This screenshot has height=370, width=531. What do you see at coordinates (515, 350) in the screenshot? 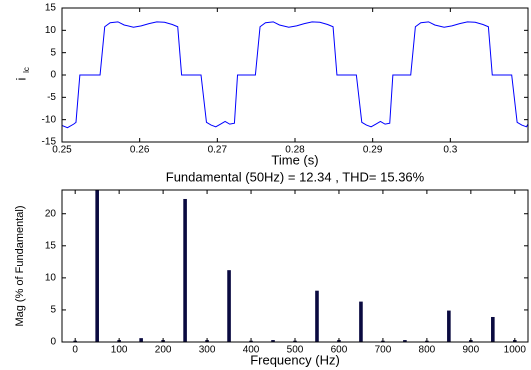
I see `x-tick-label: 1000` at bounding box center [515, 350].